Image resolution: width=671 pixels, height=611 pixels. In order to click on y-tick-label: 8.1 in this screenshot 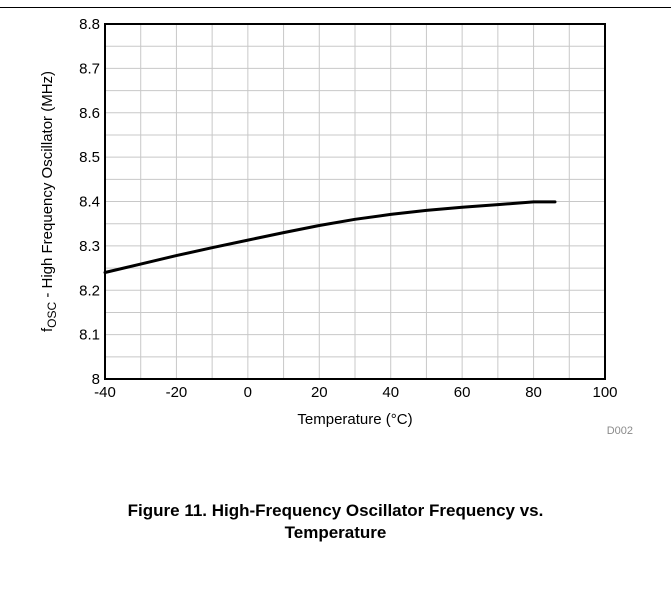, I will do `click(89, 335)`.